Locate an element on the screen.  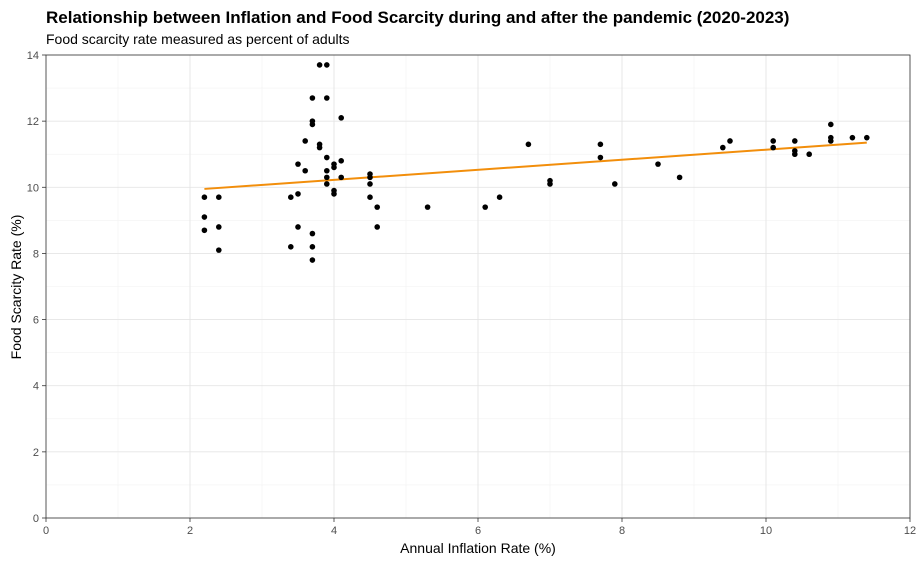
x-axis-title: Annual Inflation Rate (%) is located at coordinates (478, 548).